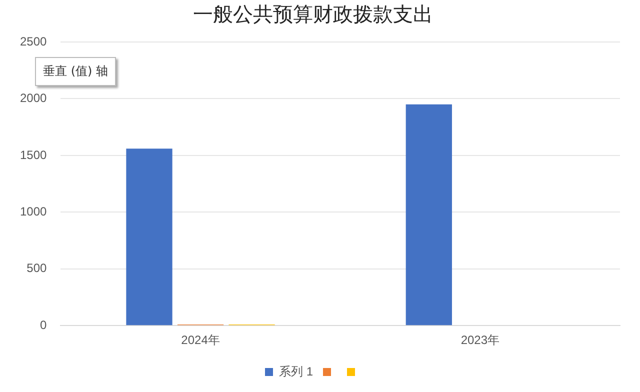 The width and height of the screenshot is (640, 392). Describe the element at coordinates (34, 211) in the screenshot. I see `y-tick-label: 1000` at that location.